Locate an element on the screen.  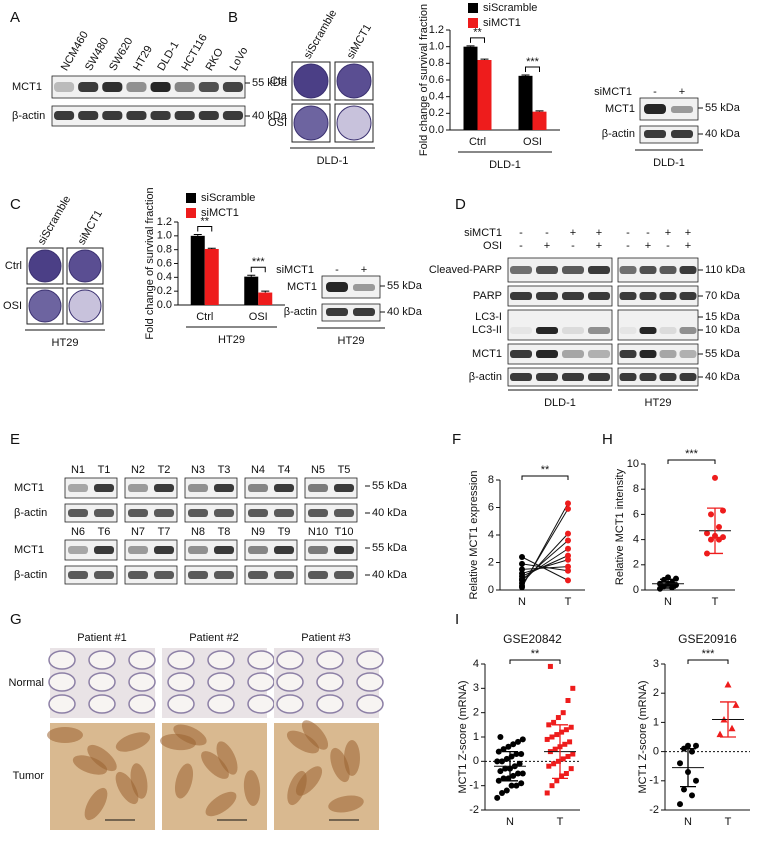
panel-label: C is located at coordinates (15, 204).